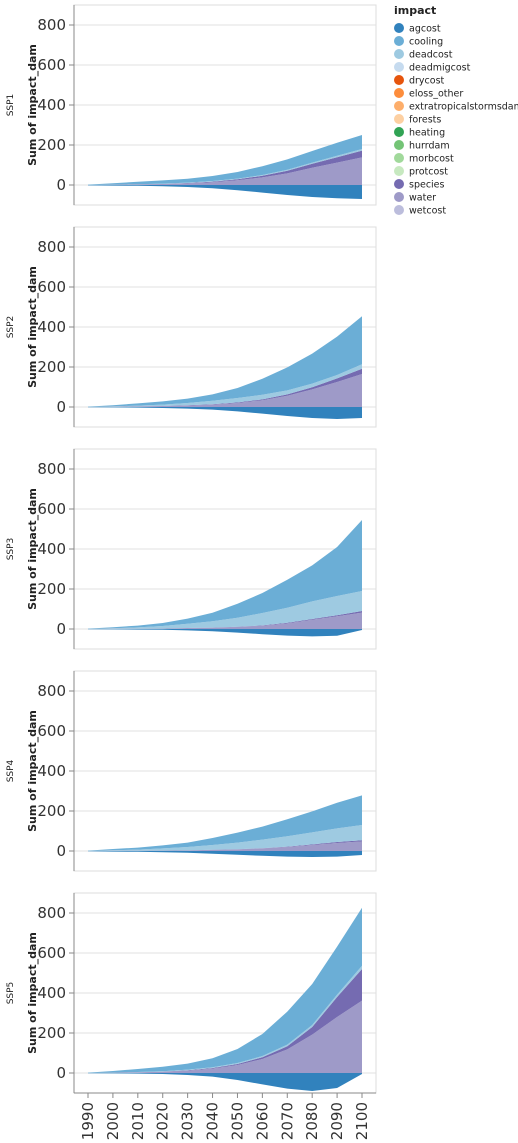 This screenshot has width=518, height=1143. What do you see at coordinates (287, 1121) in the screenshot?
I see `x-tick-label: 2070` at bounding box center [287, 1121].